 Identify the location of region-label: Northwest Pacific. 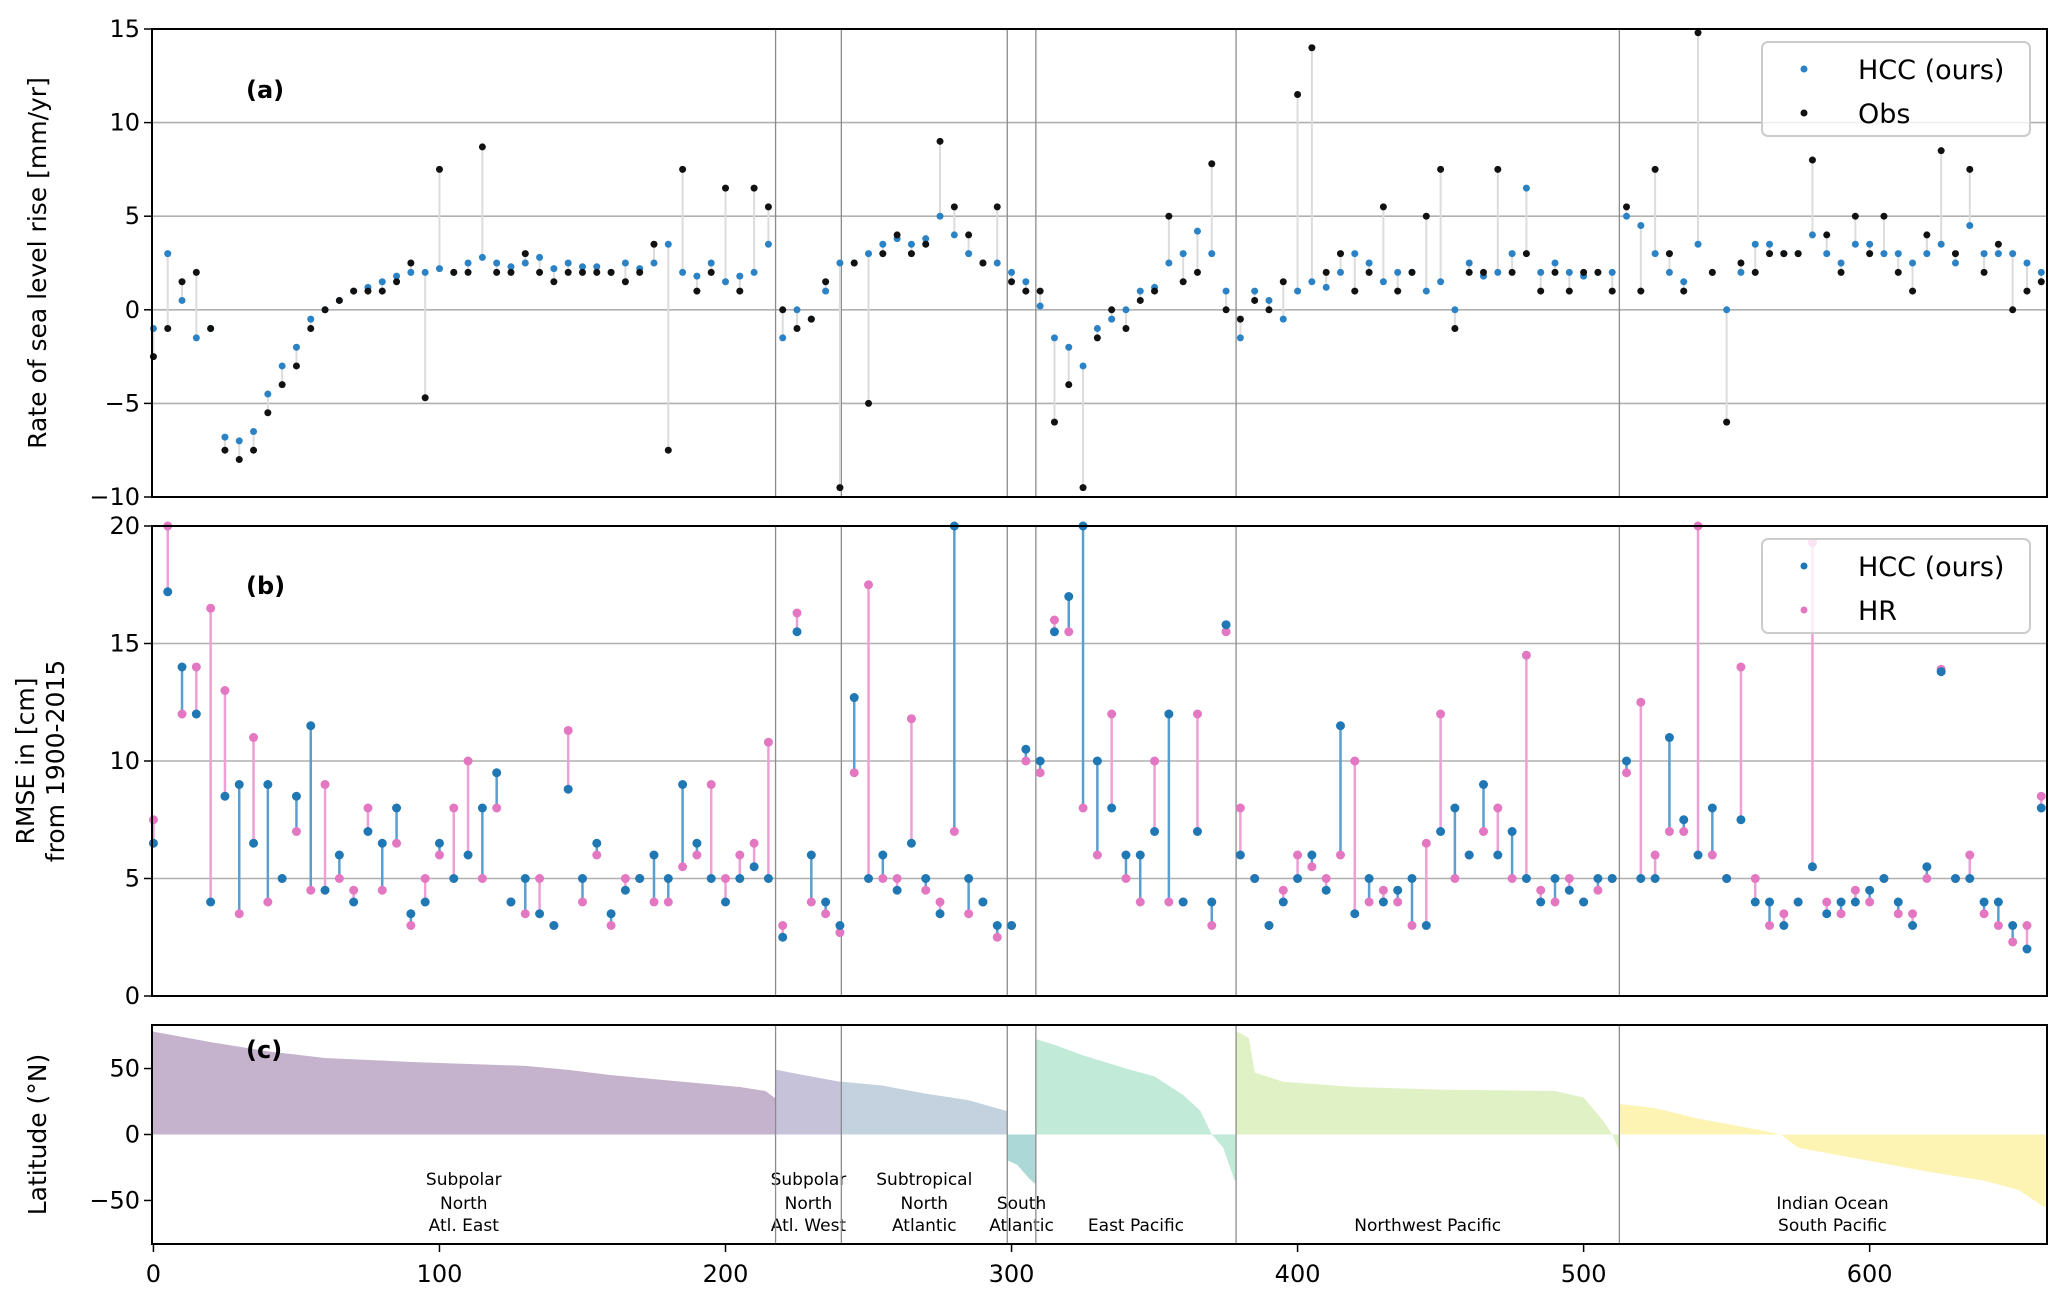
(1427, 1226).